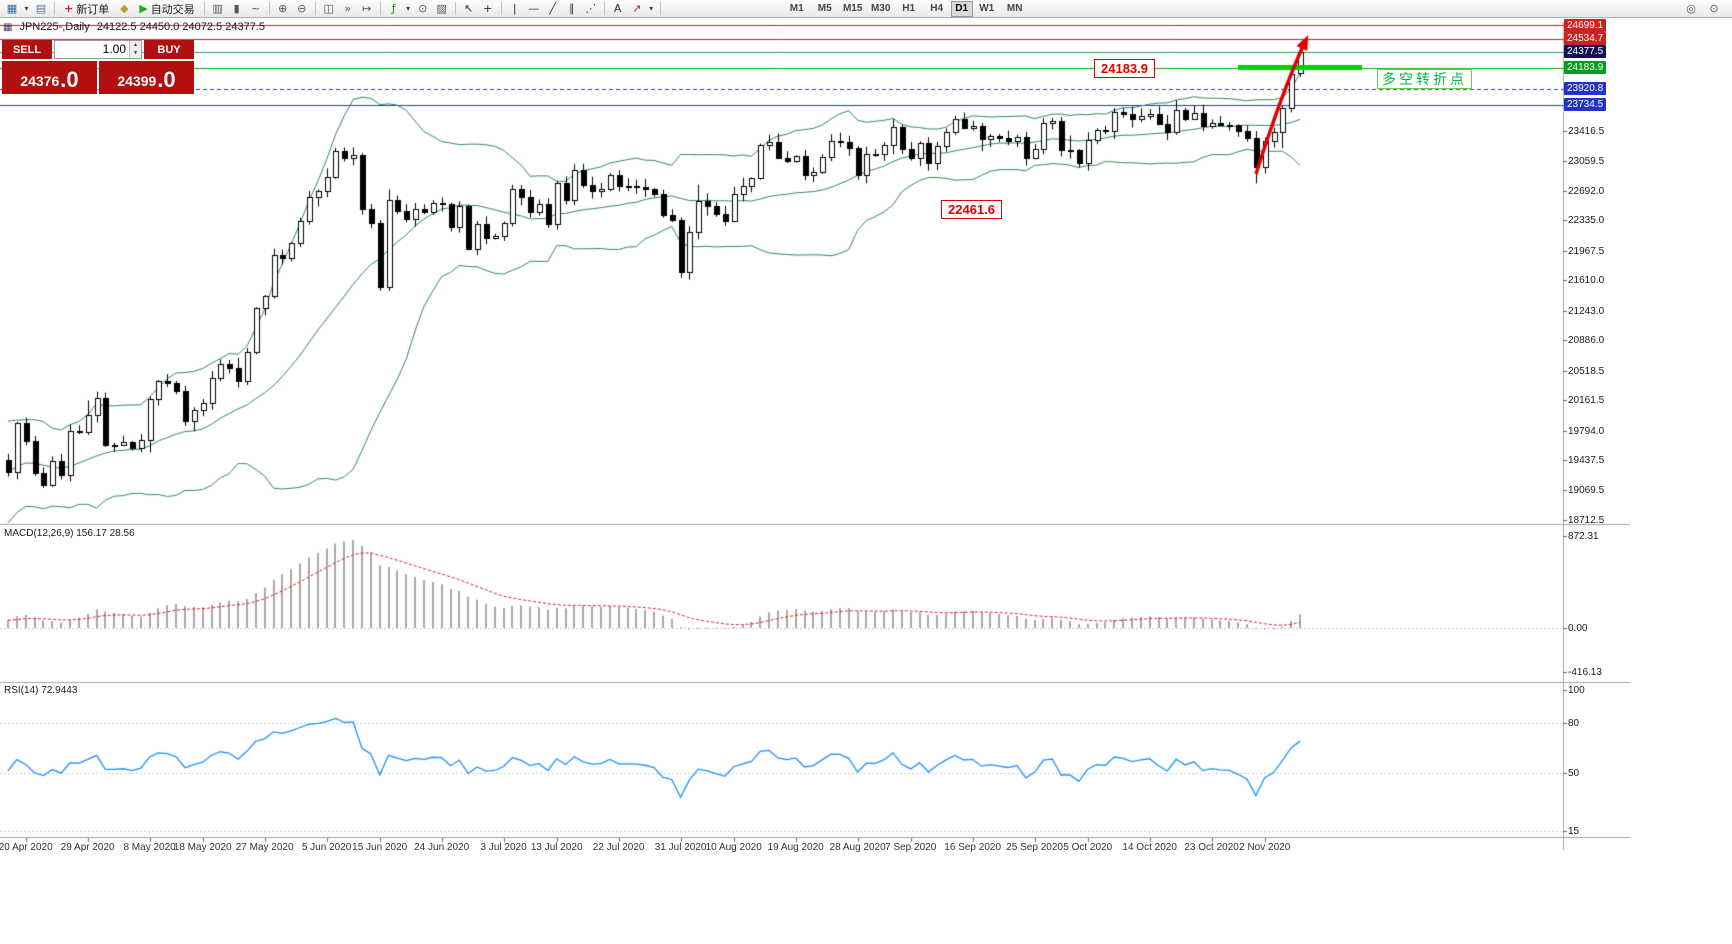  Describe the element at coordinates (852, 8) in the screenshot. I see `timeframe-M15: M15` at that location.